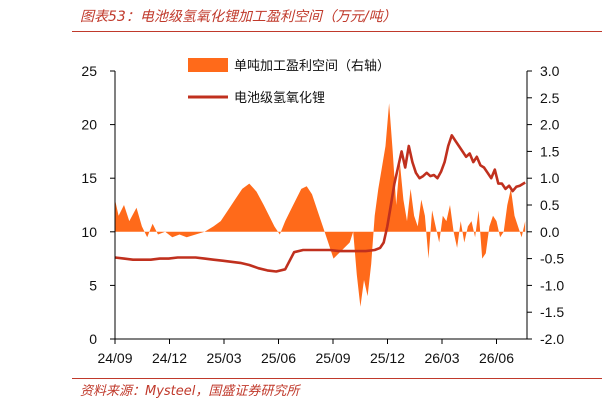 This screenshot has height=409, width=612. What do you see at coordinates (208, 65) in the screenshot?
I see `legend-swatch-area` at bounding box center [208, 65].